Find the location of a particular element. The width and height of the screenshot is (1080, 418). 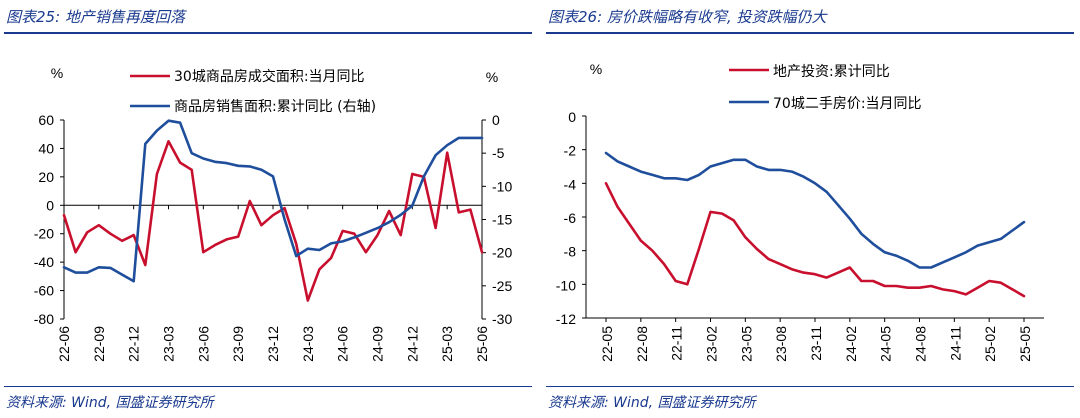

legend-label: 地产投资:累计同比 is located at coordinates (831, 72).